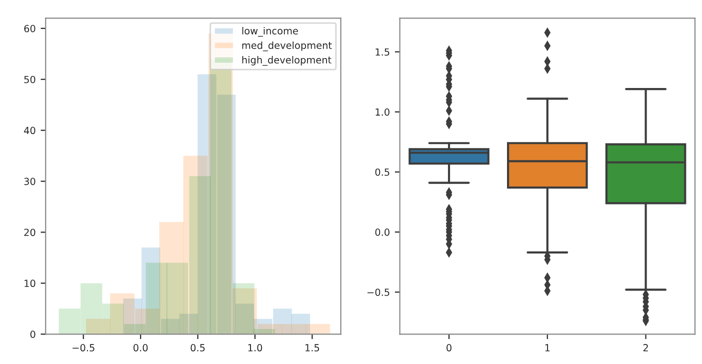  I want to click on y-tick-label: 20, so click(30, 232).